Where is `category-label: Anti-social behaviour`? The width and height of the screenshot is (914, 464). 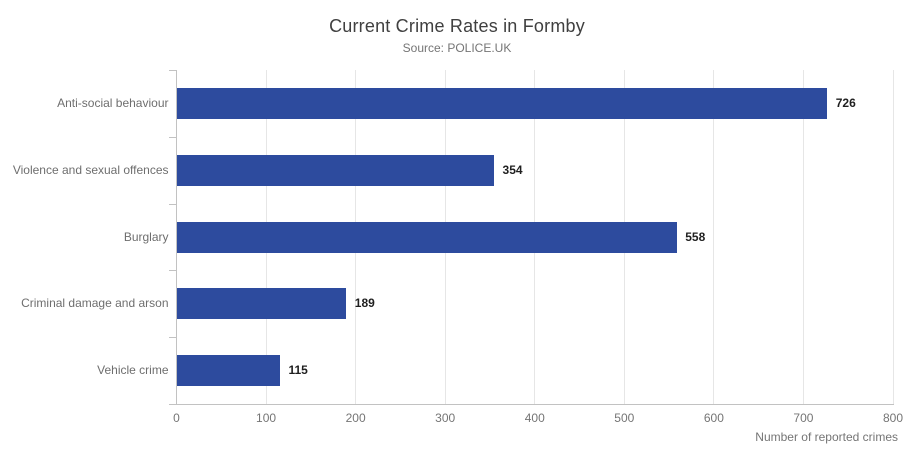 category-label: Anti-social behaviour is located at coordinates (113, 103).